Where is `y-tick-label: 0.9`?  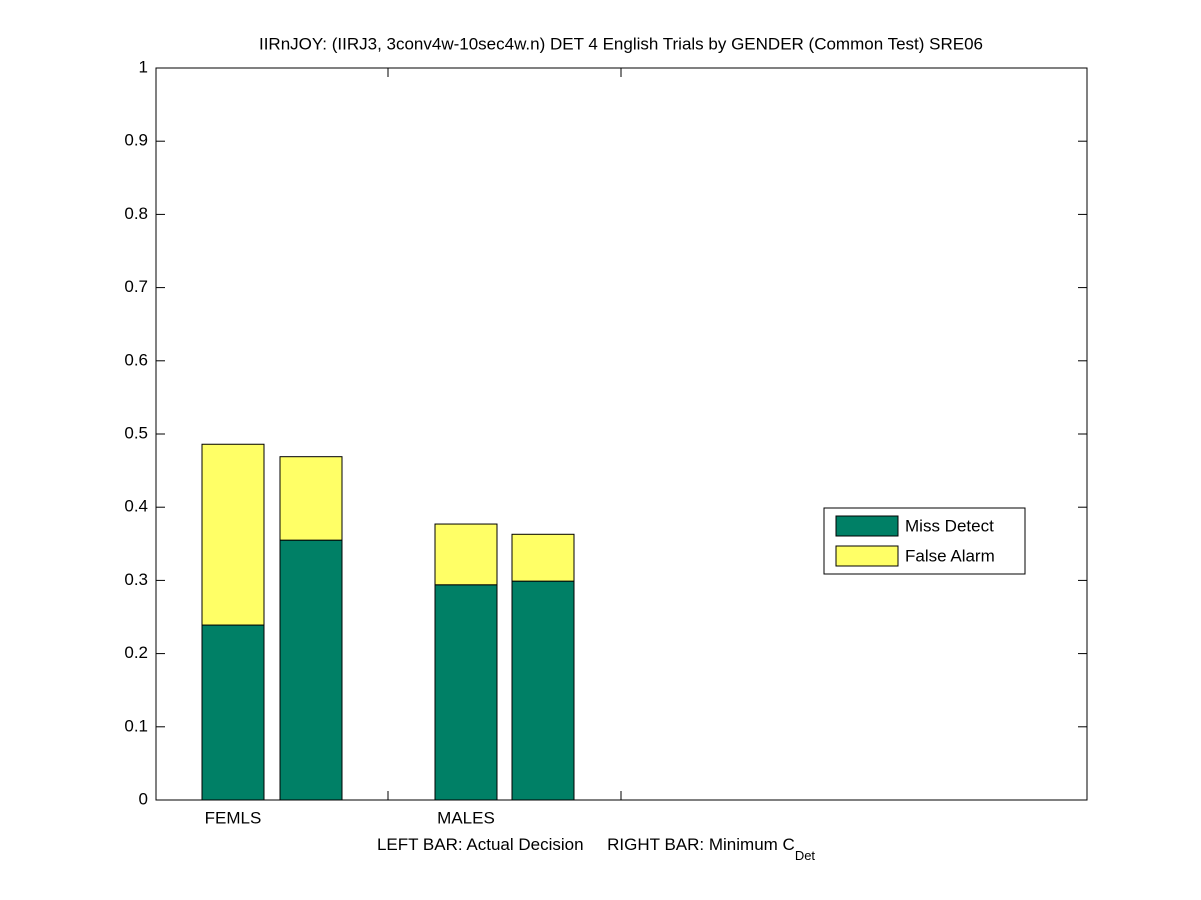 y-tick-label: 0.9 is located at coordinates (136, 140).